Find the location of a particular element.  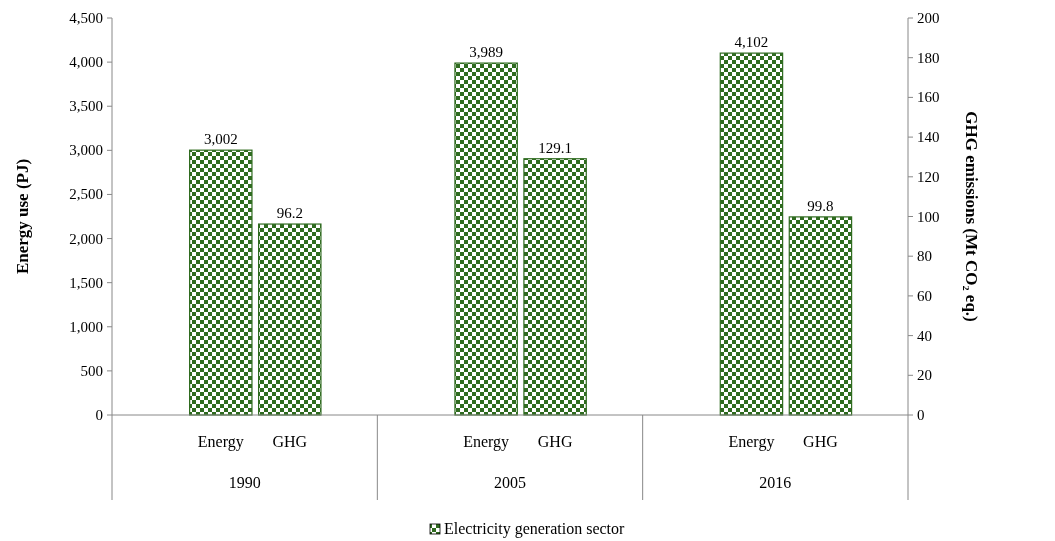

data-label: 3,989 is located at coordinates (486, 52).